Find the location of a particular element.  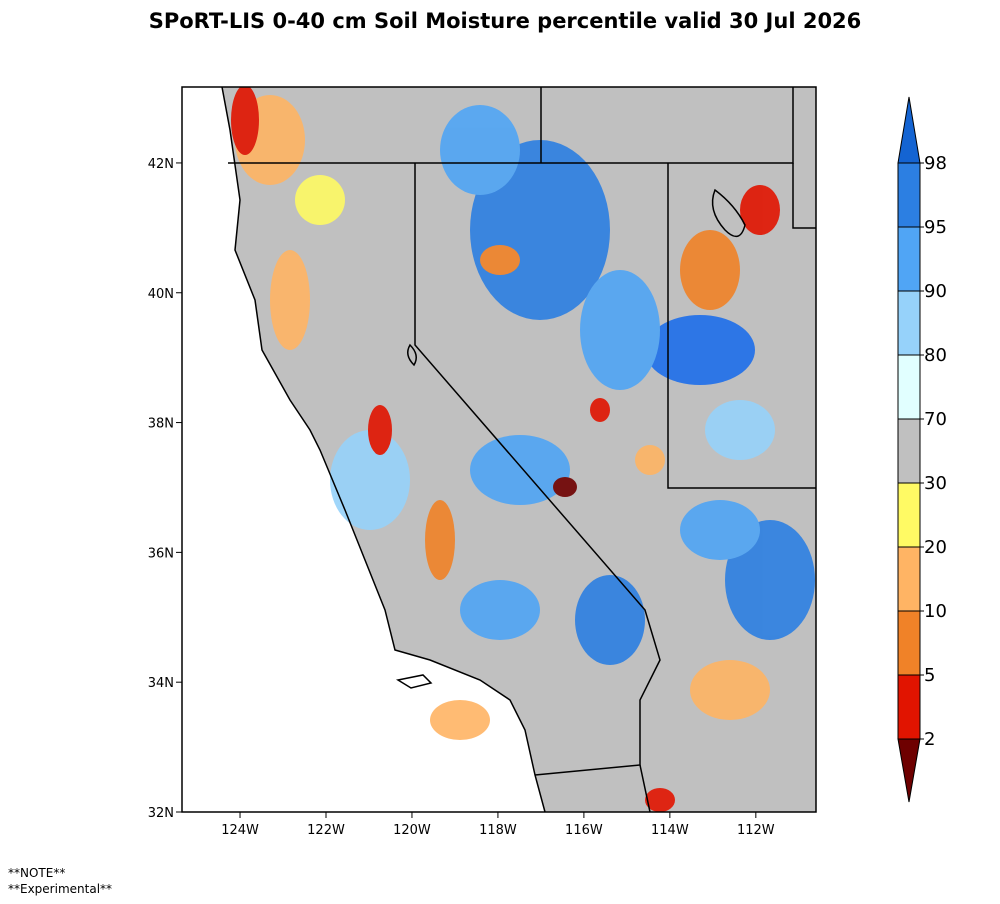

x-tick-label: 114W is located at coordinates (670, 830).